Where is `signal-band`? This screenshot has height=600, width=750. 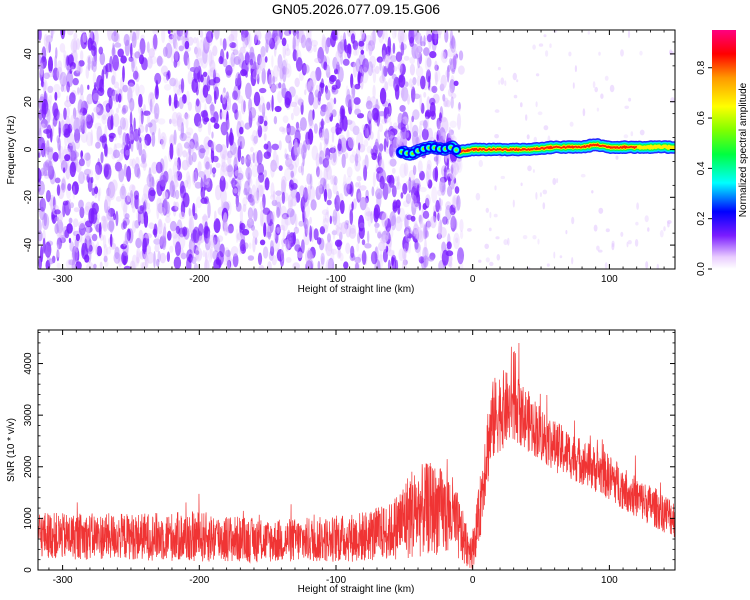
signal-band is located at coordinates (548, 148).